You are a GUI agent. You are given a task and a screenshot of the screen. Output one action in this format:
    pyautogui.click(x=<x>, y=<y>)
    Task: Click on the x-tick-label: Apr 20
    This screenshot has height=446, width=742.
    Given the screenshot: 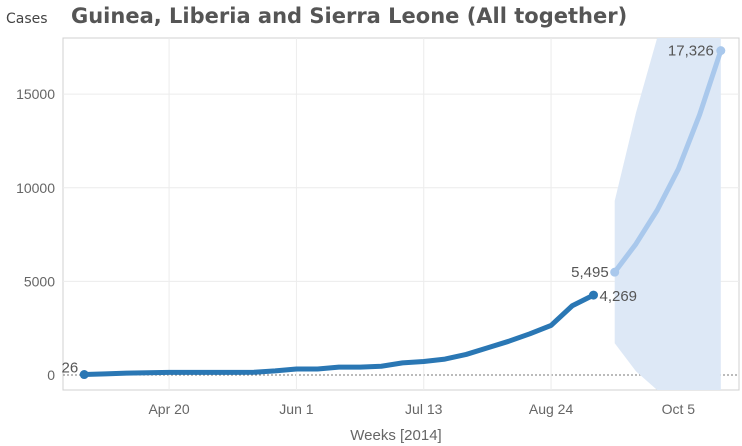 What is the action you would take?
    pyautogui.click(x=168, y=409)
    